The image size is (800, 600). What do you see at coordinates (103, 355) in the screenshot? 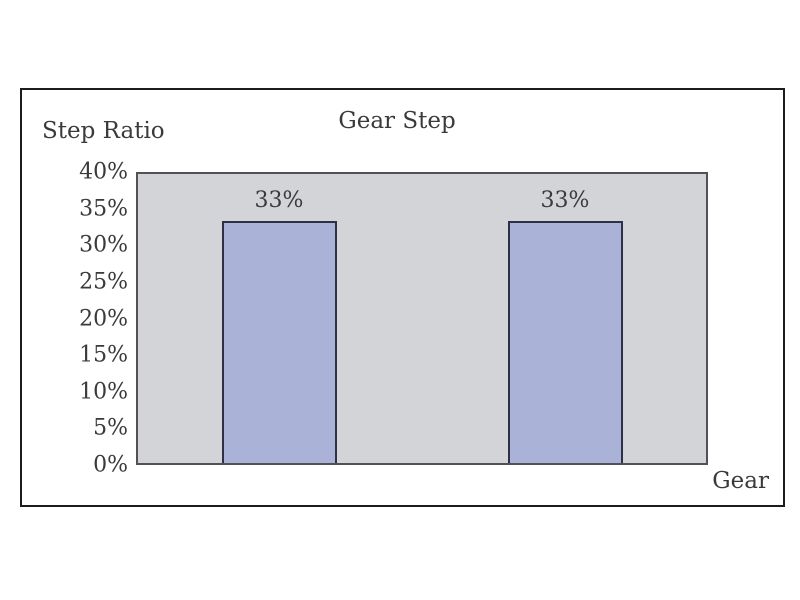
I see `y-tick-label: 15%` at bounding box center [103, 355].